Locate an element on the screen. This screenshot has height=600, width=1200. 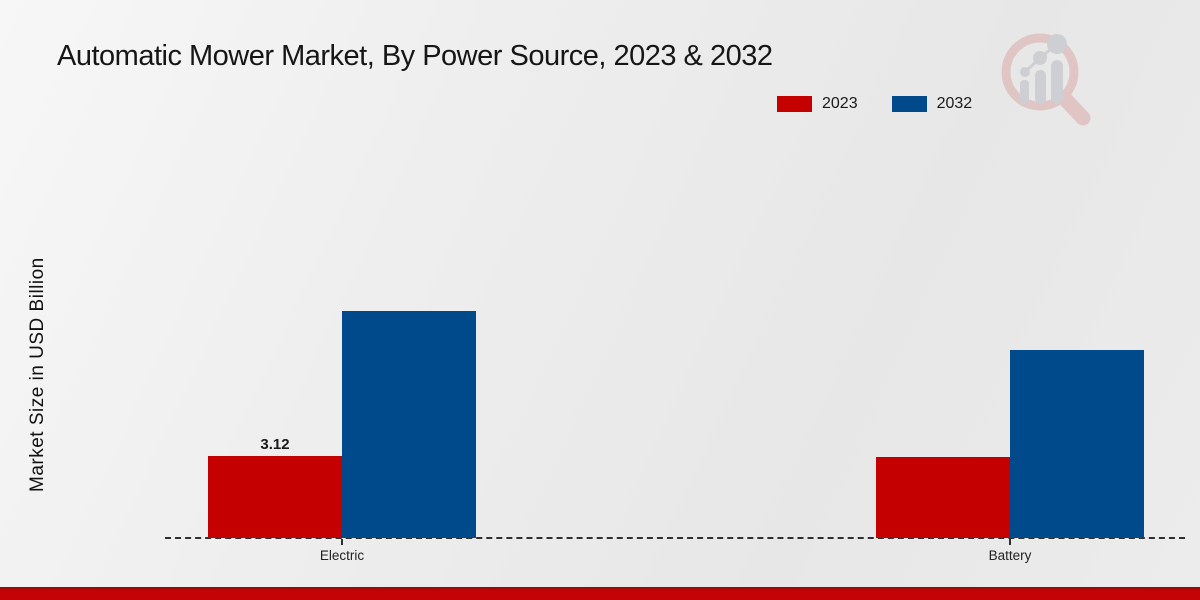
footer-accent-bar is located at coordinates (600, 593).